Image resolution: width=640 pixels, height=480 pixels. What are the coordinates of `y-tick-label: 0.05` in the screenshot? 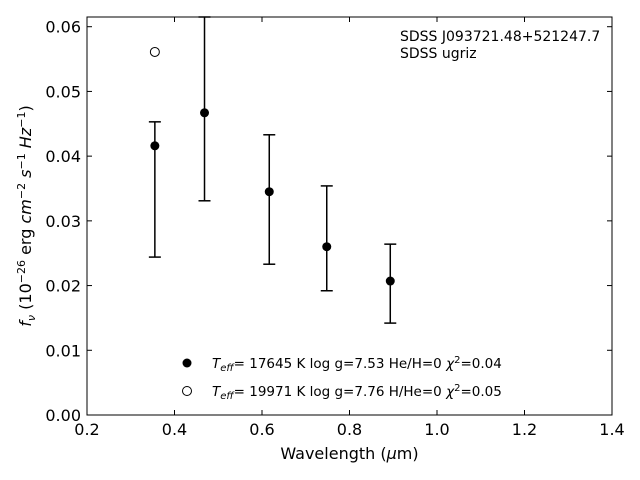 It's located at (63, 91).